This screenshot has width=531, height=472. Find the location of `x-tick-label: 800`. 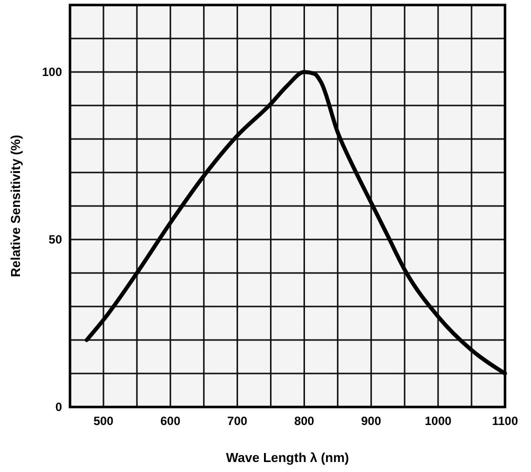

x-tick-label: 800 is located at coordinates (304, 421).